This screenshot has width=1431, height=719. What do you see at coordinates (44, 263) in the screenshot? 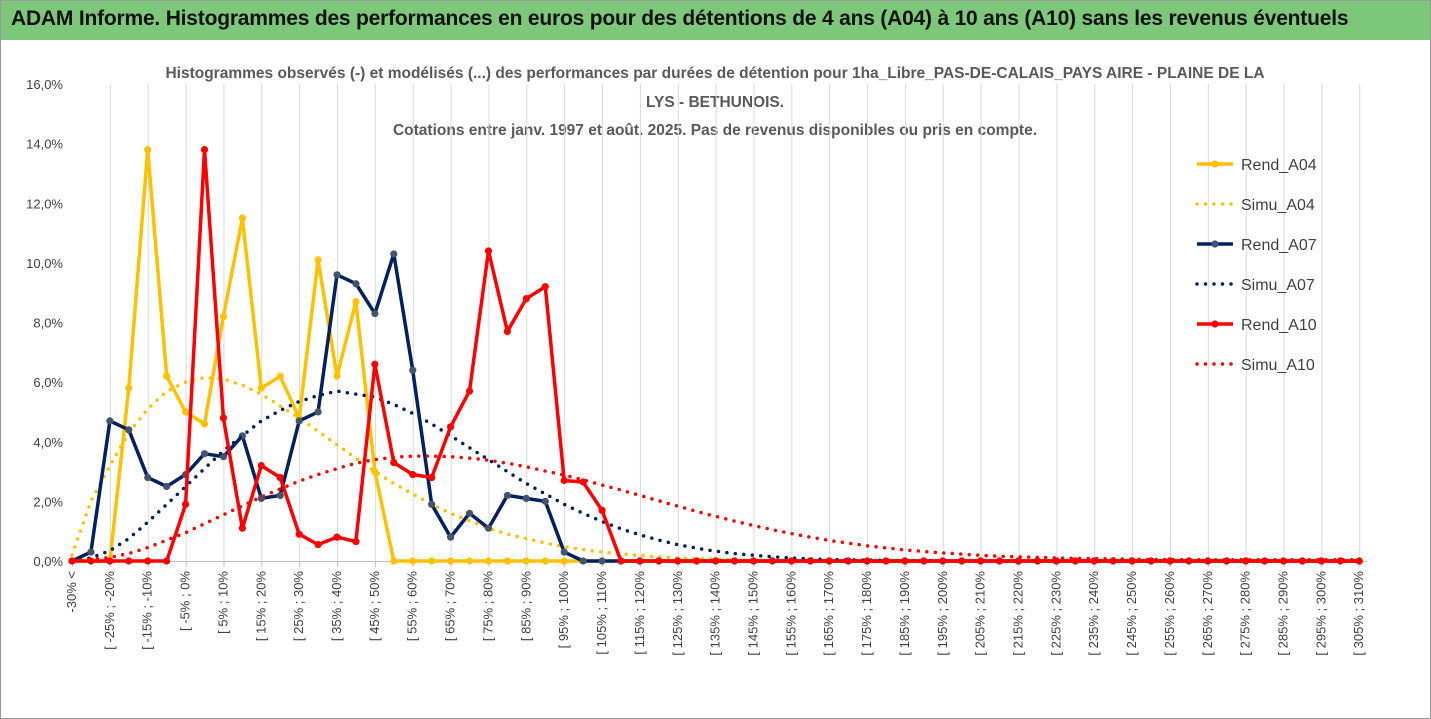
I see `y-tick-label: 10,0%` at bounding box center [44, 263].